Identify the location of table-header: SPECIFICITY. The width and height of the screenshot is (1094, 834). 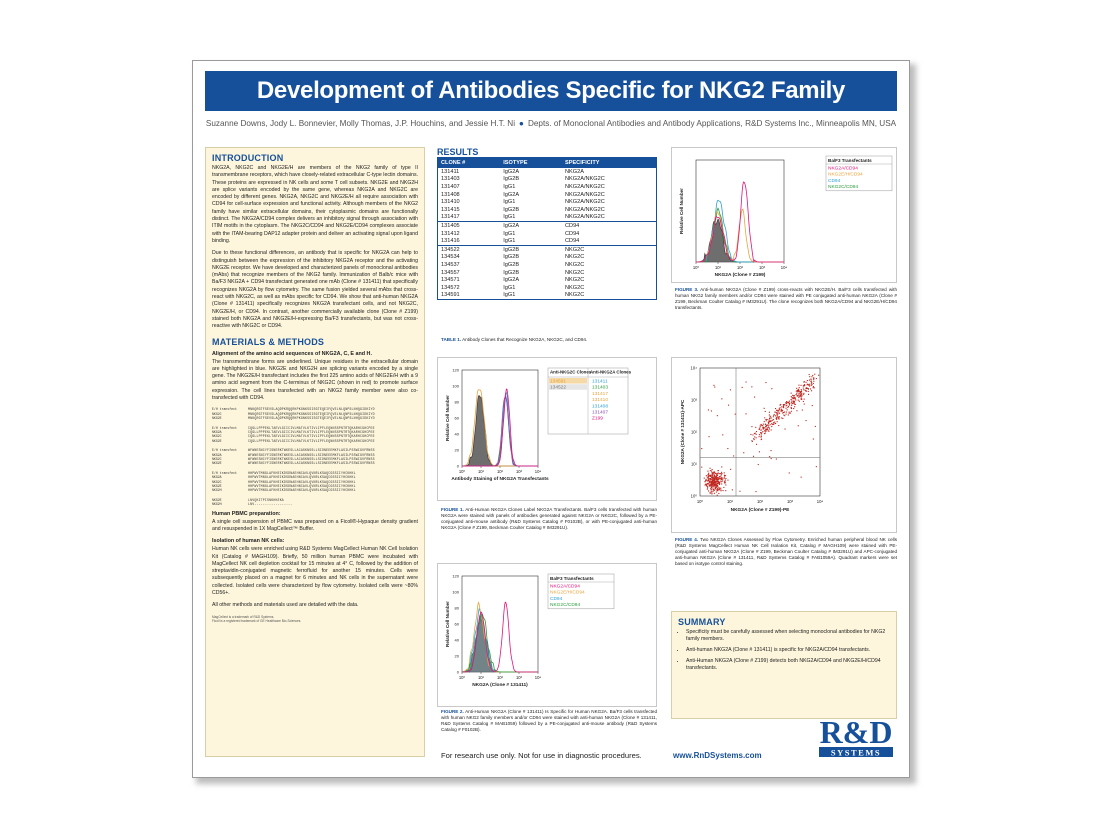
(609, 162).